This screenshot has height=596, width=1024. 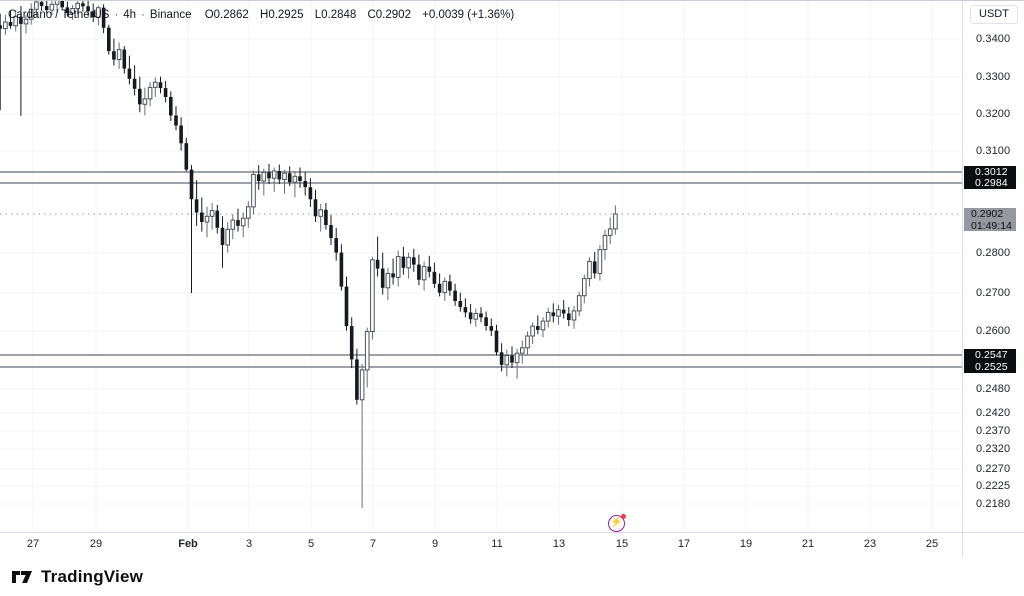 I want to click on level-price-label: 0.3012, so click(x=990, y=172).